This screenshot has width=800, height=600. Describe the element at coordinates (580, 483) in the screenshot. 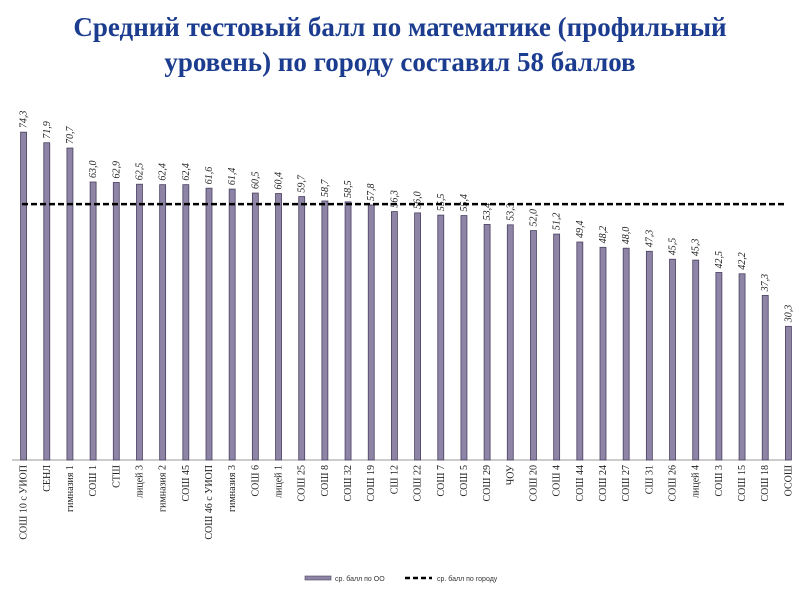

I see `x-tick-label: СОШ 44` at that location.